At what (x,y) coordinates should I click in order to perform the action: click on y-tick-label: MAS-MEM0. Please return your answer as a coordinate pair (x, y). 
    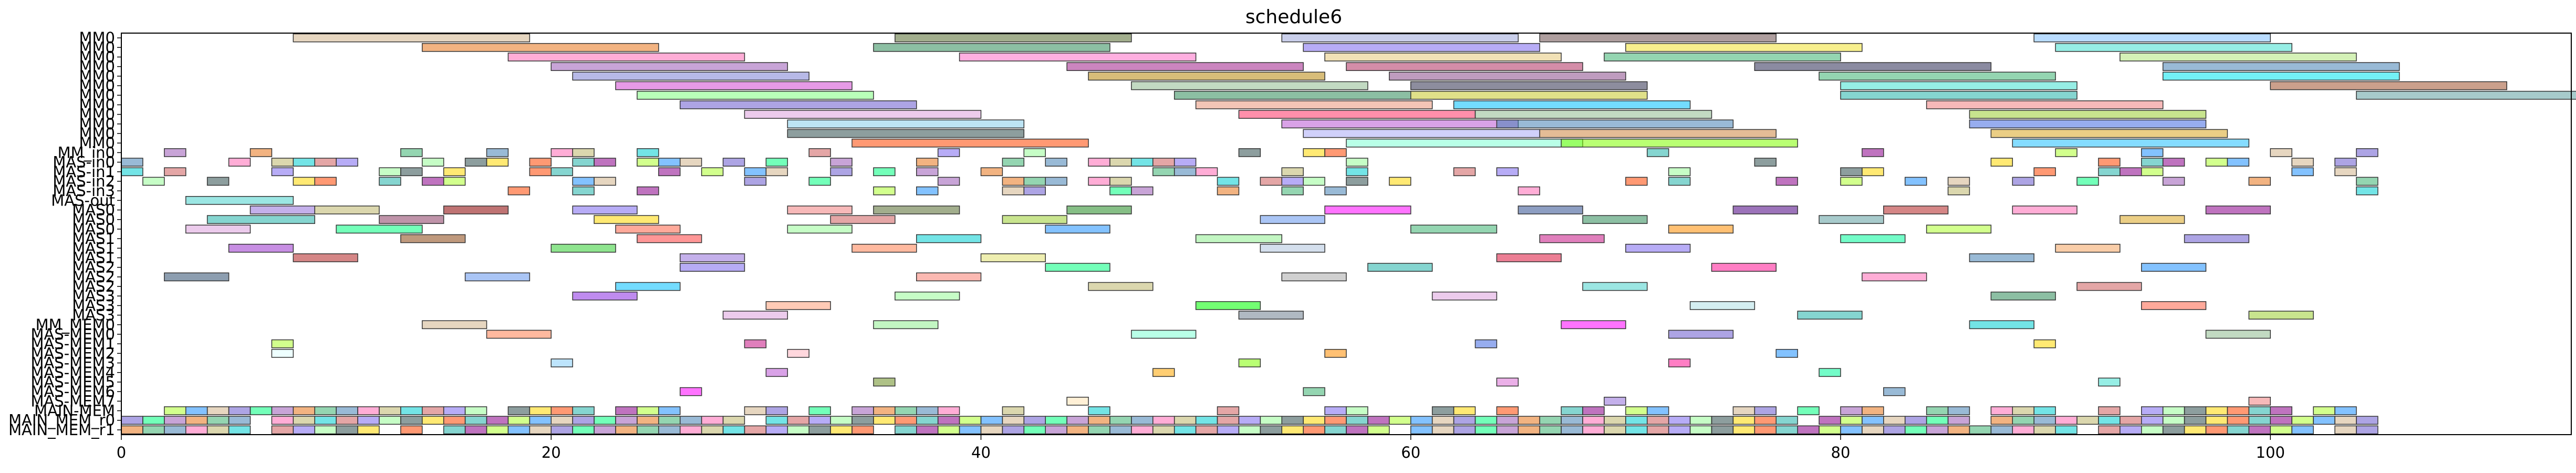
    Looking at the image, I should click on (72, 334).